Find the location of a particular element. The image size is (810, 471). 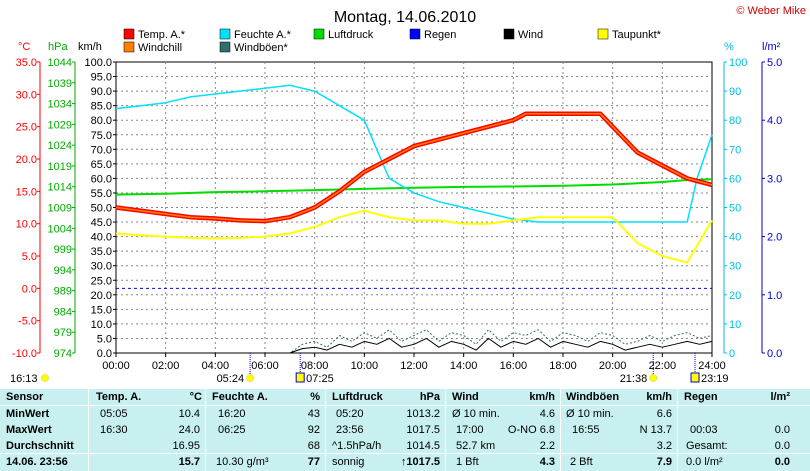

axis-label-hpa: 1009 is located at coordinates (60, 209).